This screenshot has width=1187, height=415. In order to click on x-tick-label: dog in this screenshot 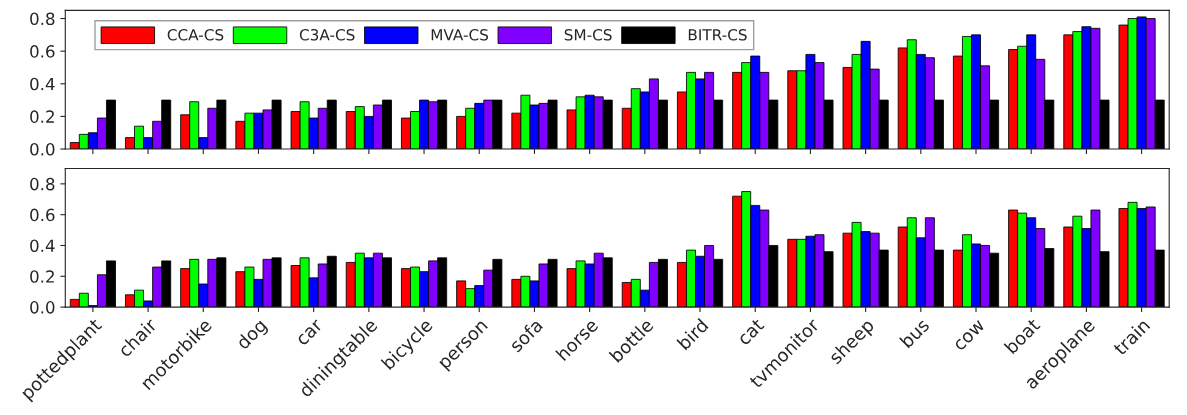, I will do `click(252, 335)`.